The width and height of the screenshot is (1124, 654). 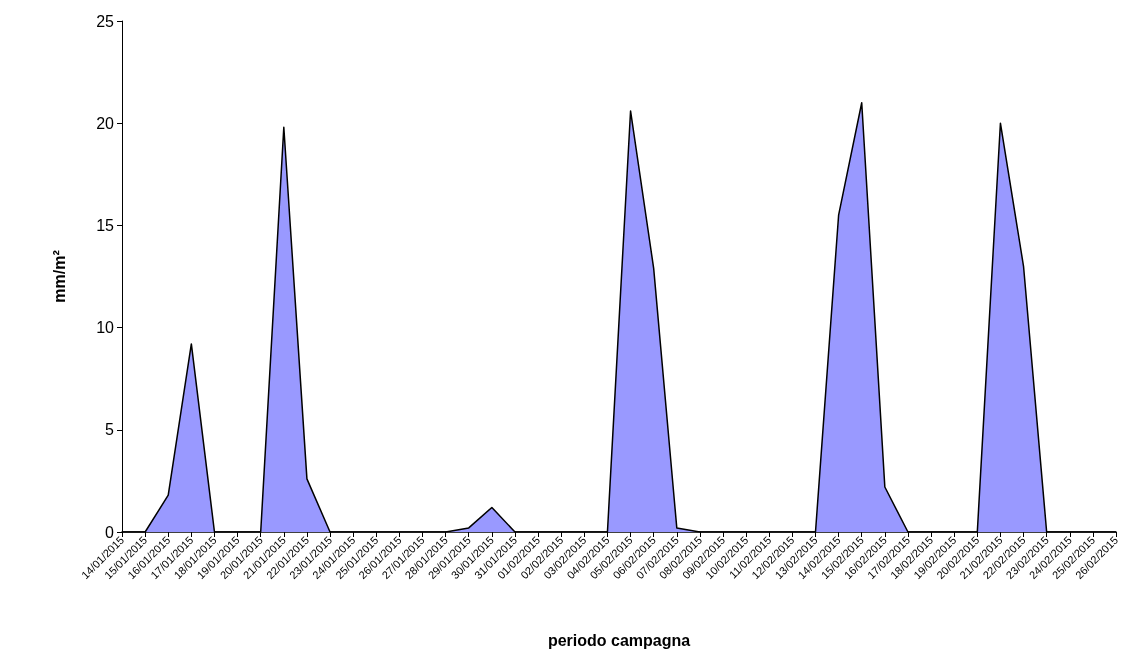 I want to click on y-tick-label: 10, so click(x=105, y=328).